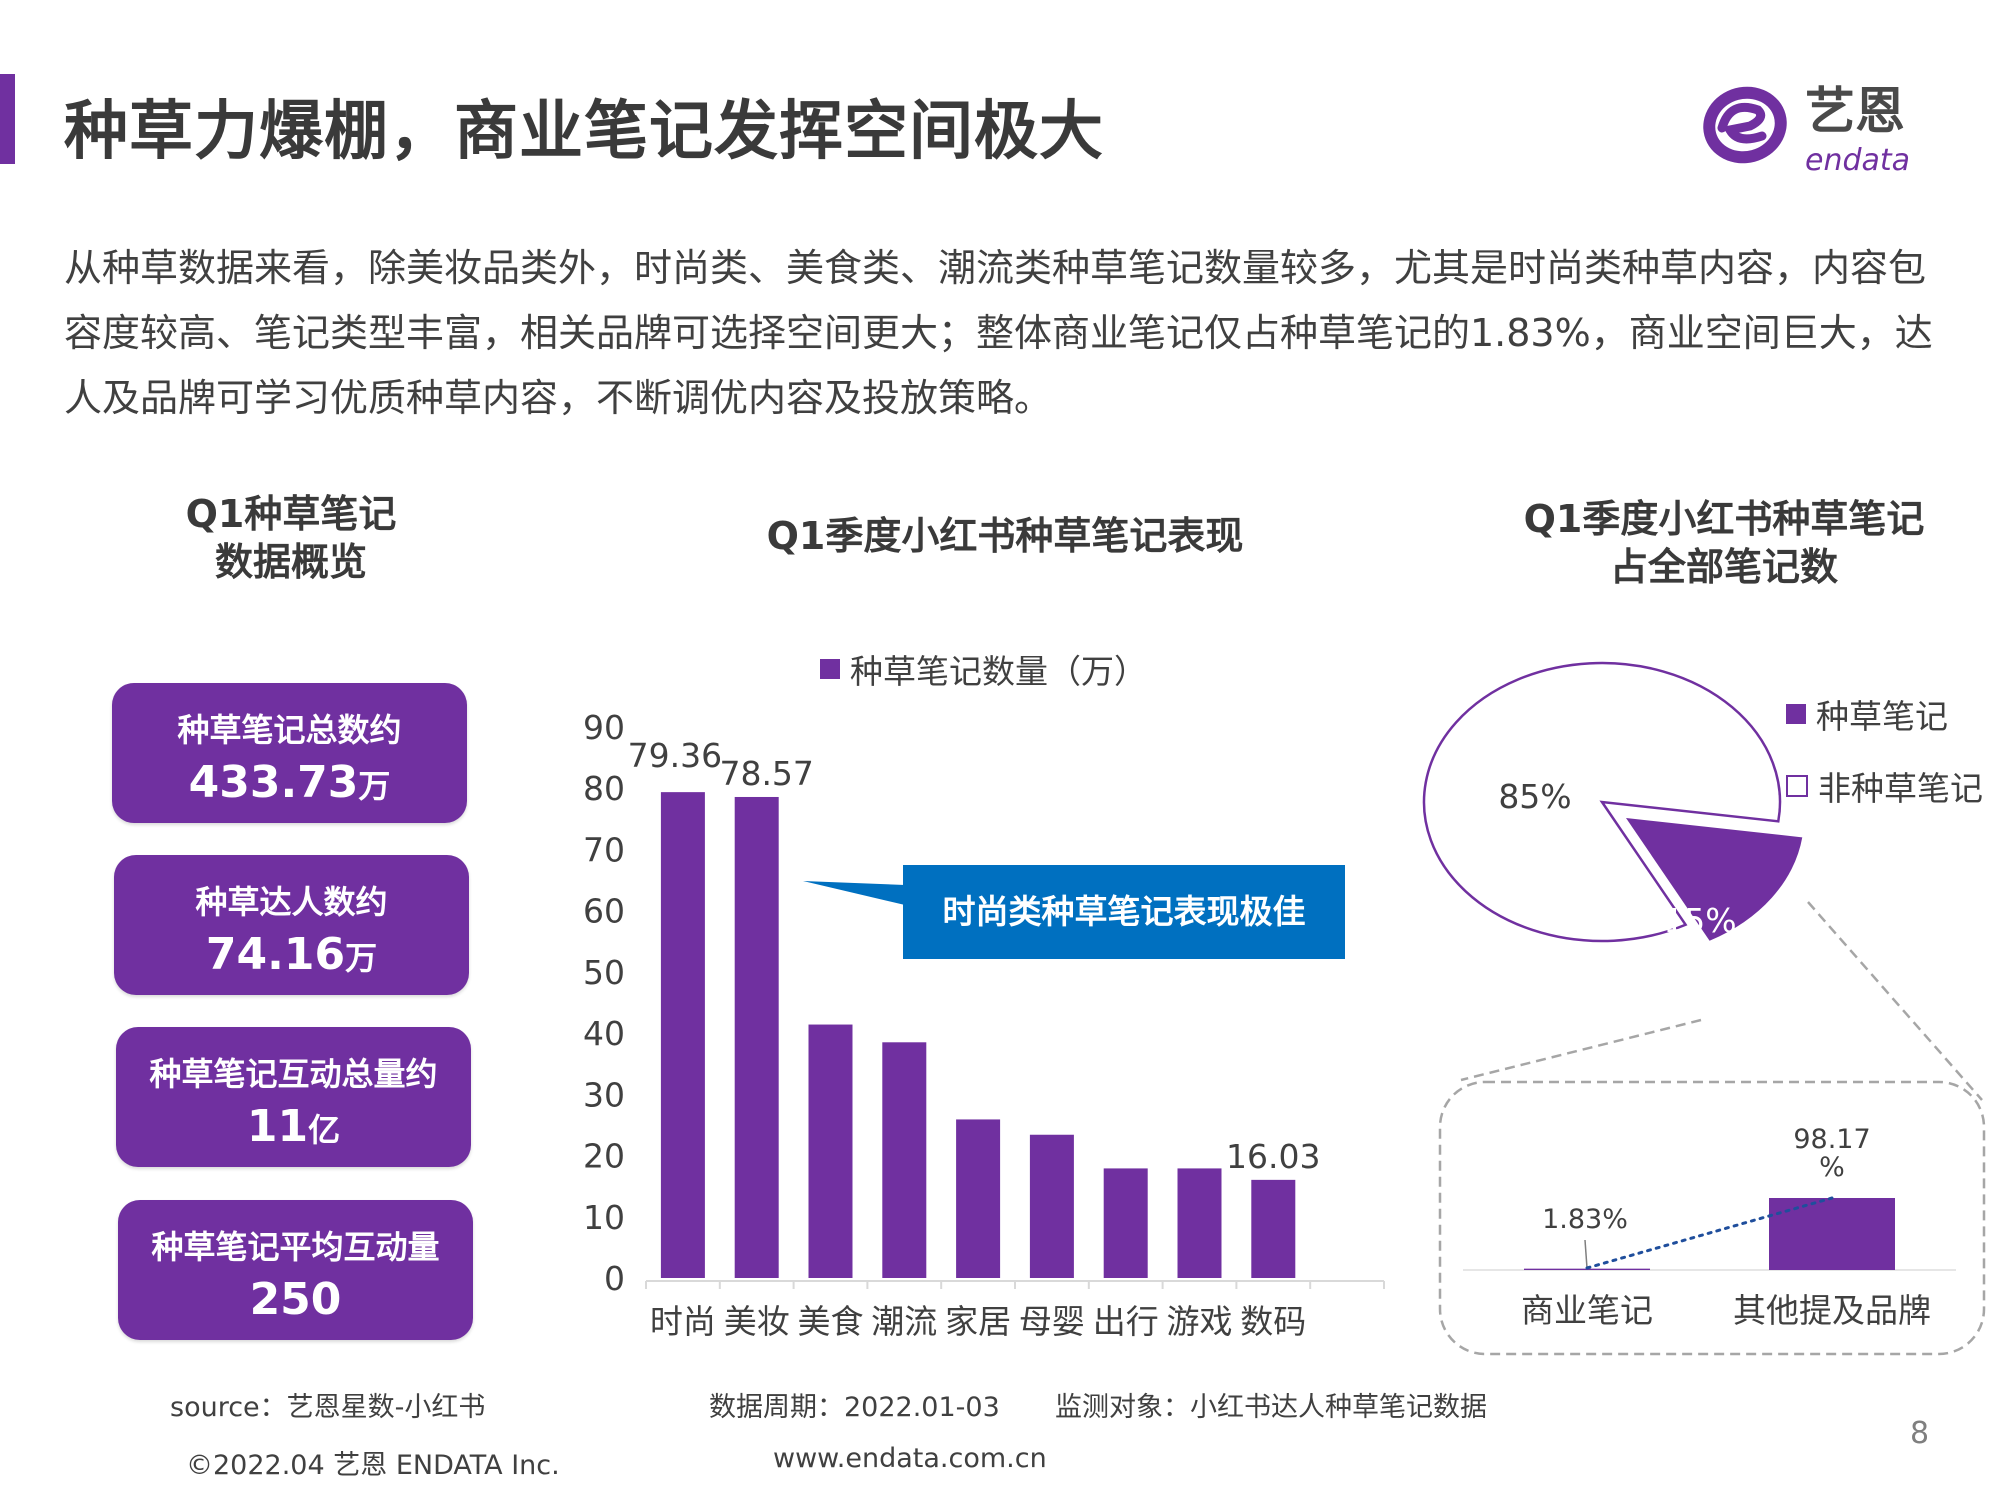  What do you see at coordinates (1585, 1219) in the screenshot?
I see `sub-data-label: 1.83%` at bounding box center [1585, 1219].